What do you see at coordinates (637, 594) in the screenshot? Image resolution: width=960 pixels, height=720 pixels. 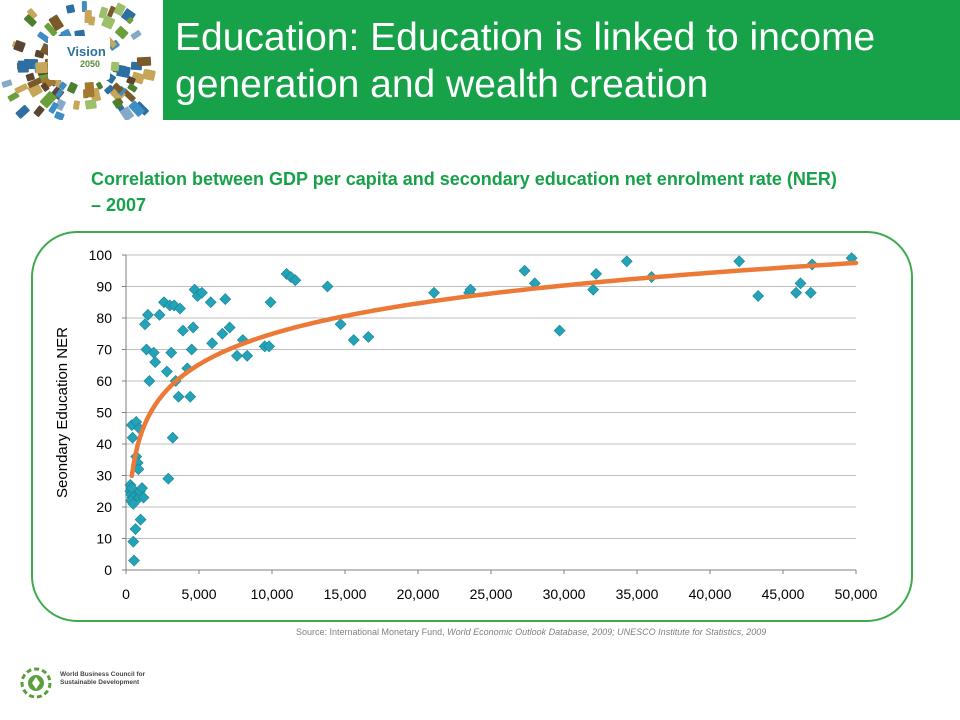 I see `x-tick-label: 35,000` at bounding box center [637, 594].